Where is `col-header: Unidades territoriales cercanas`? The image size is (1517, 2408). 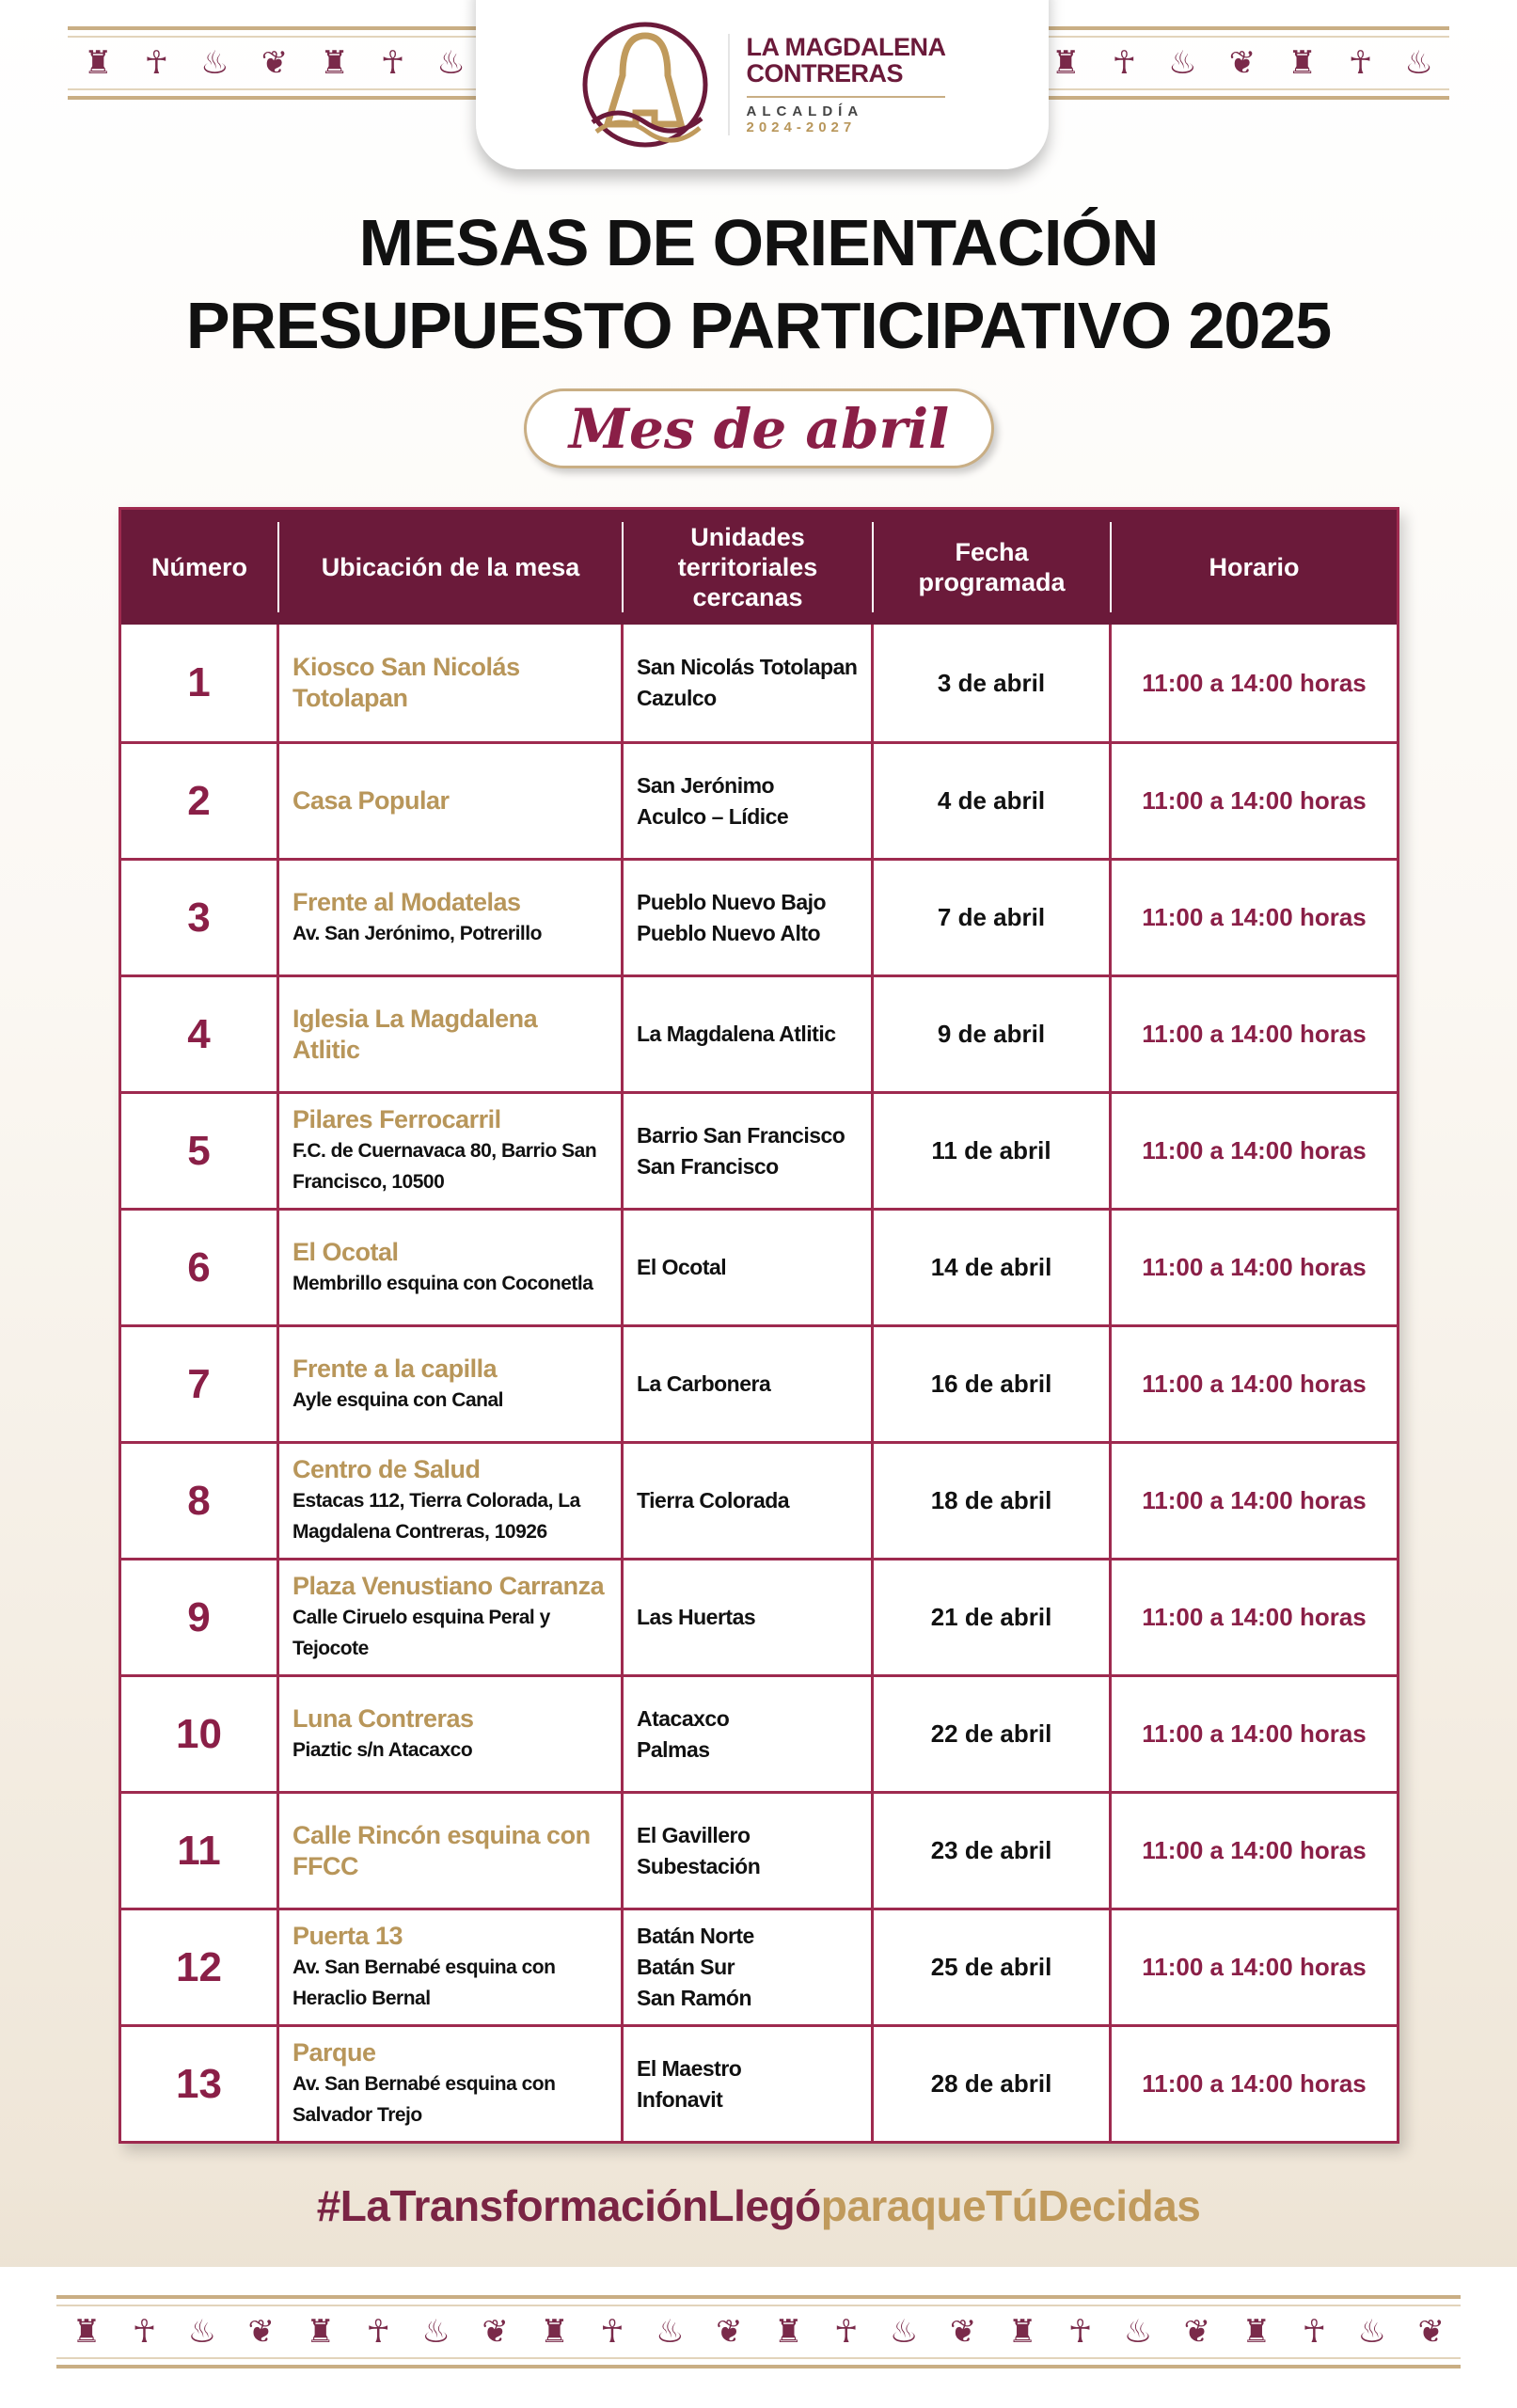 col-header: Unidades territoriales cercanas is located at coordinates (749, 567).